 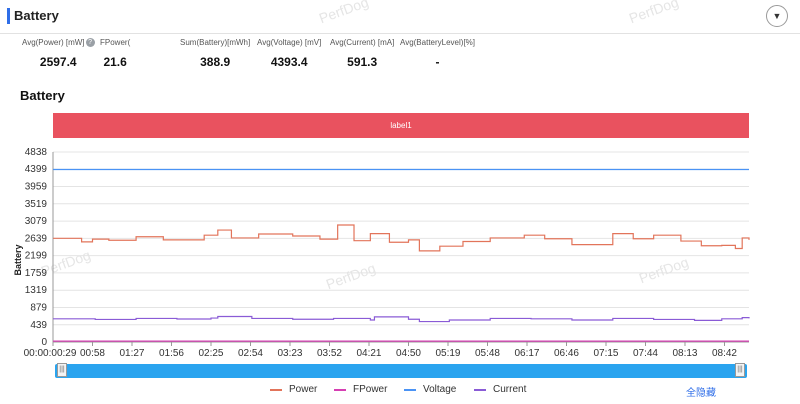 What do you see at coordinates (526, 353) in the screenshot?
I see `x-tick-label: 06:17` at bounding box center [526, 353].